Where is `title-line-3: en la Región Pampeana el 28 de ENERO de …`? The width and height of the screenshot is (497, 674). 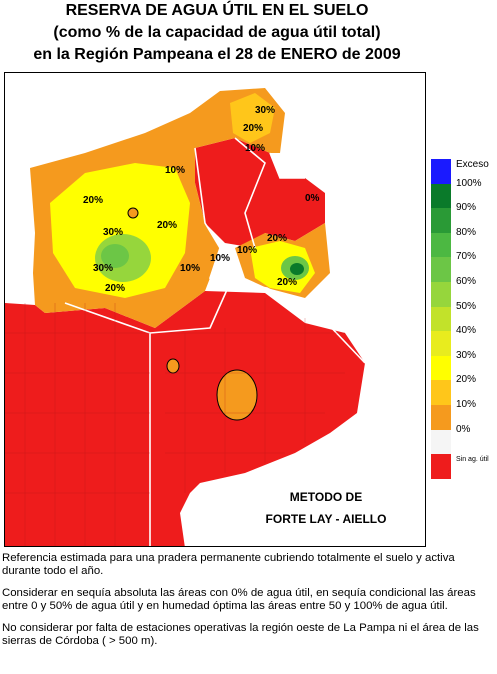 title-line-3: en la Región Pampeana el 28 de ENERO de … is located at coordinates (217, 54).